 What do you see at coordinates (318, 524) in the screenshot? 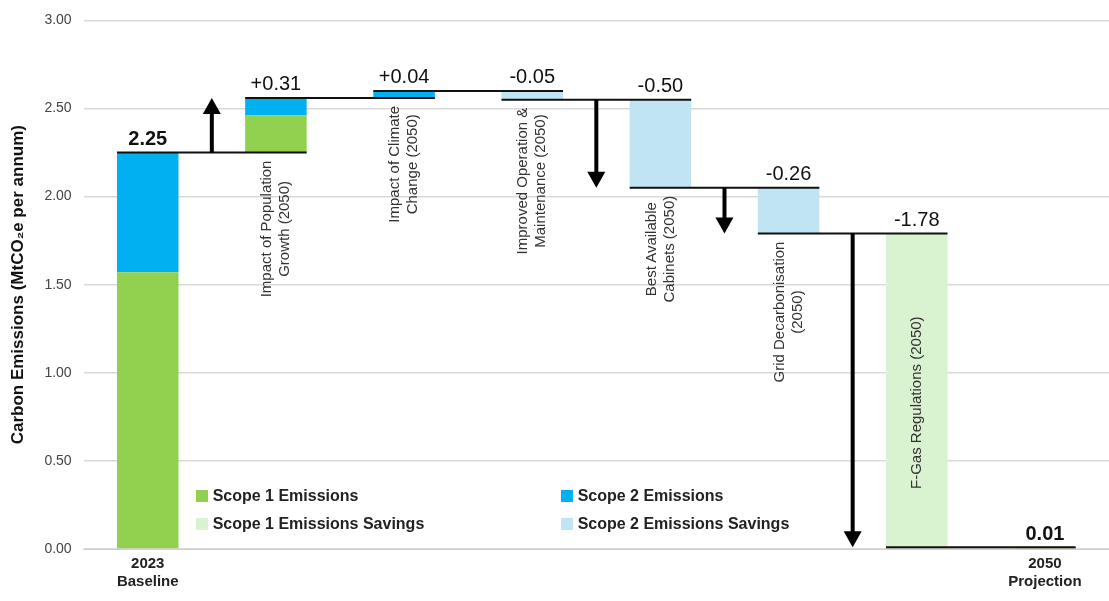
I see `legend-label: Scope 1 Emissions Savings` at bounding box center [318, 524].